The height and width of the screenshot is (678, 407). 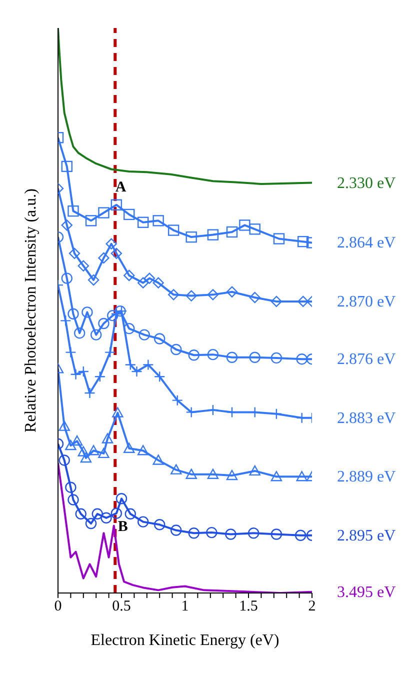 I want to click on x-tick-label: 0.5, so click(x=121, y=606).